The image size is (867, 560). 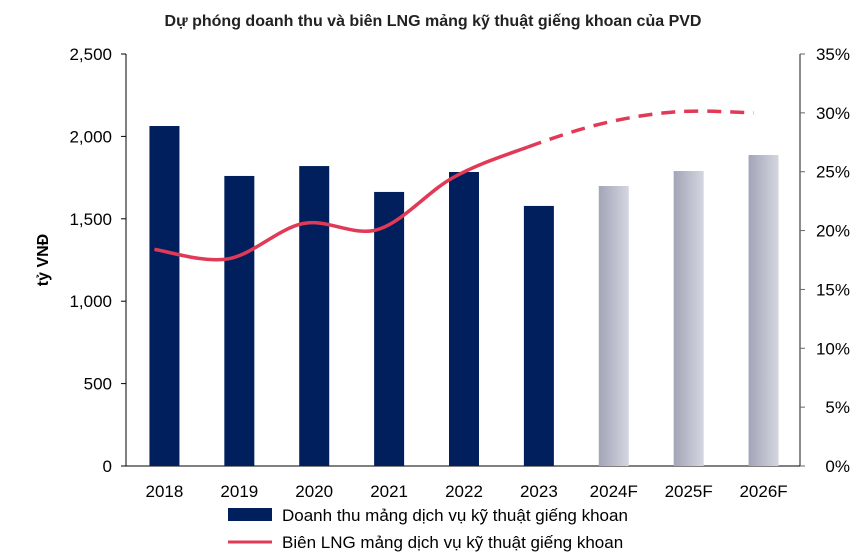 I want to click on y-tick-label: 500, so click(x=98, y=384).